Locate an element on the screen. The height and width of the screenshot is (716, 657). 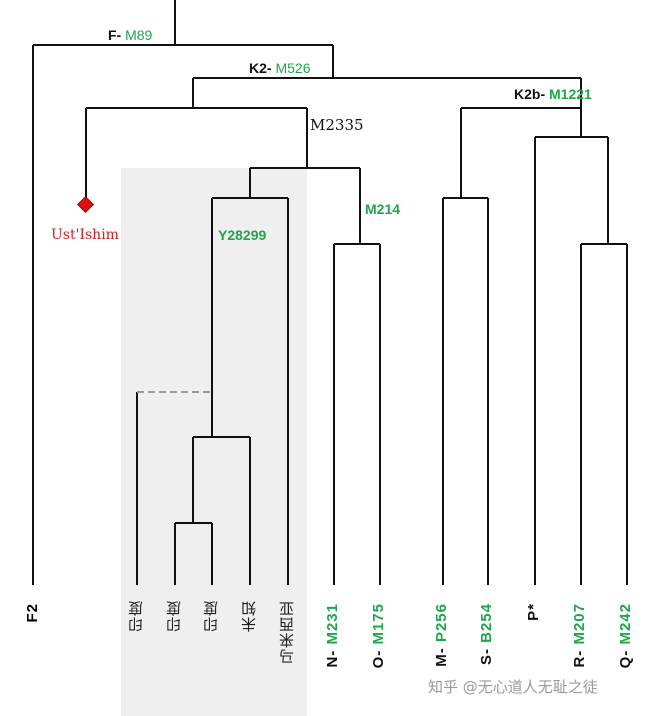
leaf-m-prefix: M- is located at coordinates (441, 657).